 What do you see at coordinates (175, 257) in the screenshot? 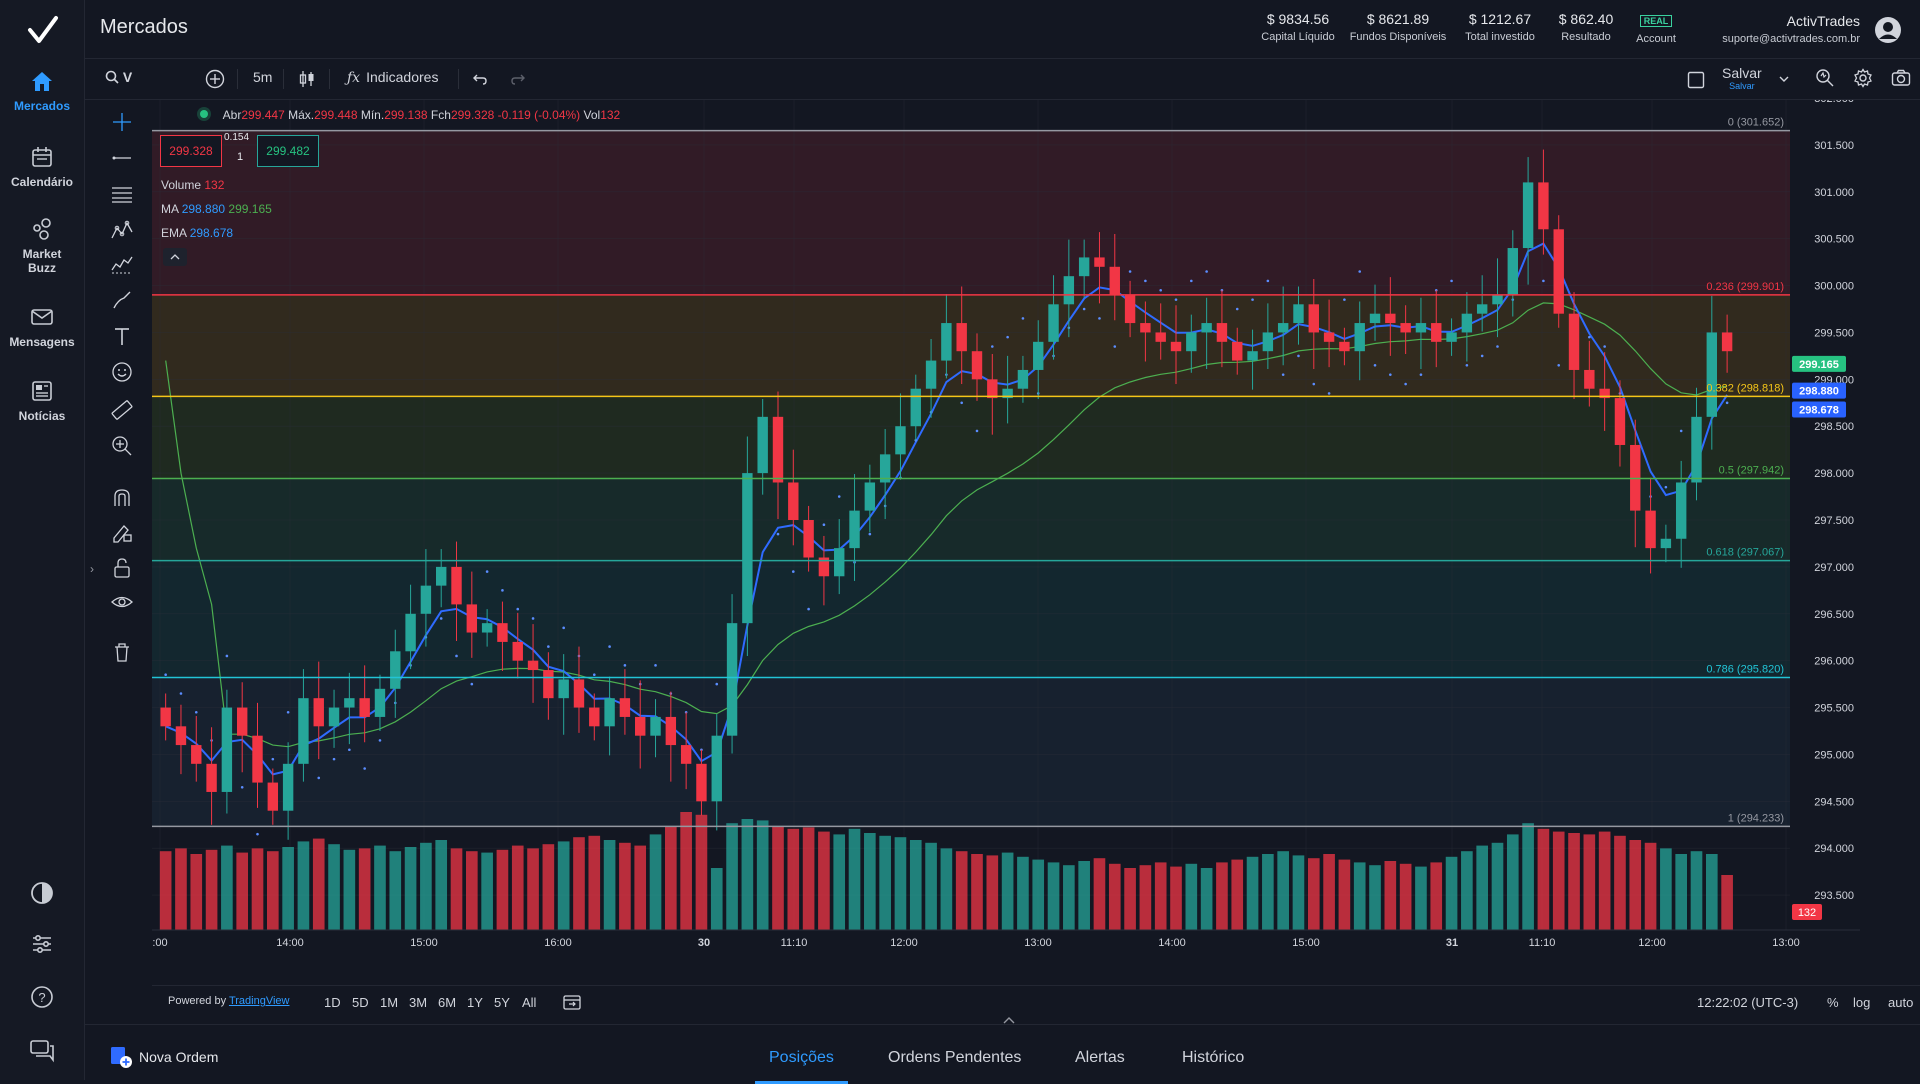
I see `collapse-legend-button` at bounding box center [175, 257].